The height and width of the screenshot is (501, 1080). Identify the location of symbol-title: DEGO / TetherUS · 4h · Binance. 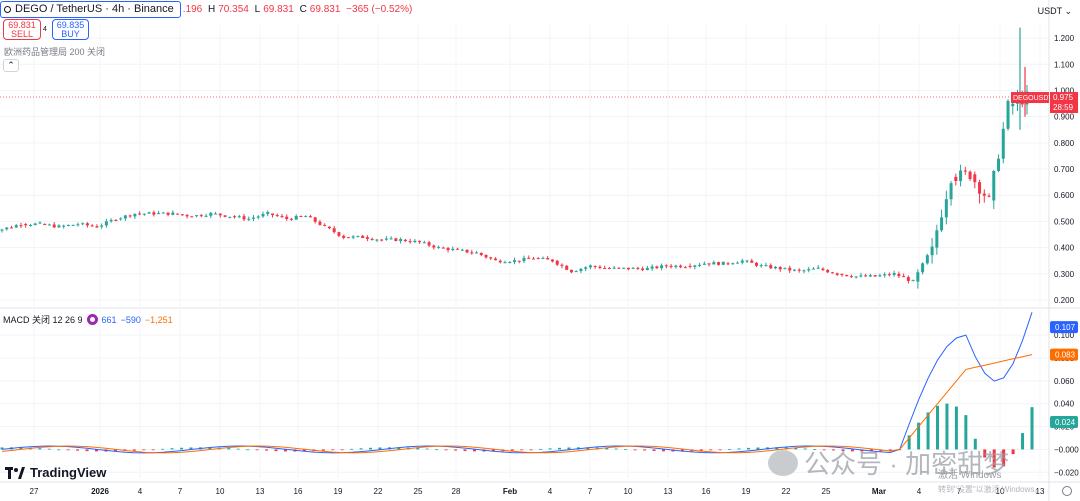
(94, 9).